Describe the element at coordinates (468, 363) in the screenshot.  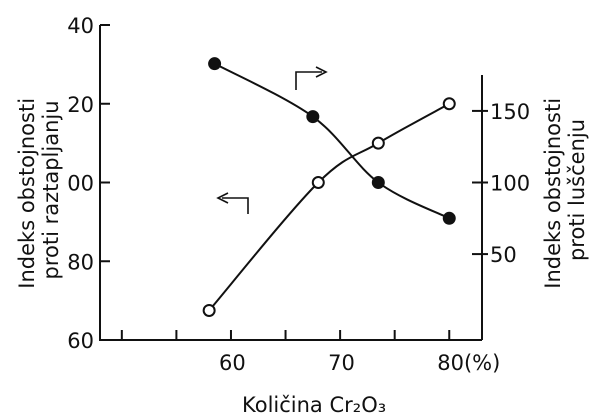
I see `x-tick-label-2: 80(%)` at that location.